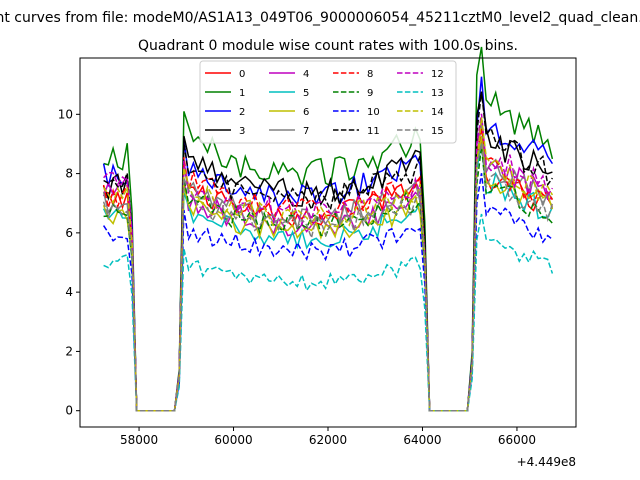 The image size is (640, 480). Describe the element at coordinates (437, 93) in the screenshot. I see `legend-label: 13` at that location.